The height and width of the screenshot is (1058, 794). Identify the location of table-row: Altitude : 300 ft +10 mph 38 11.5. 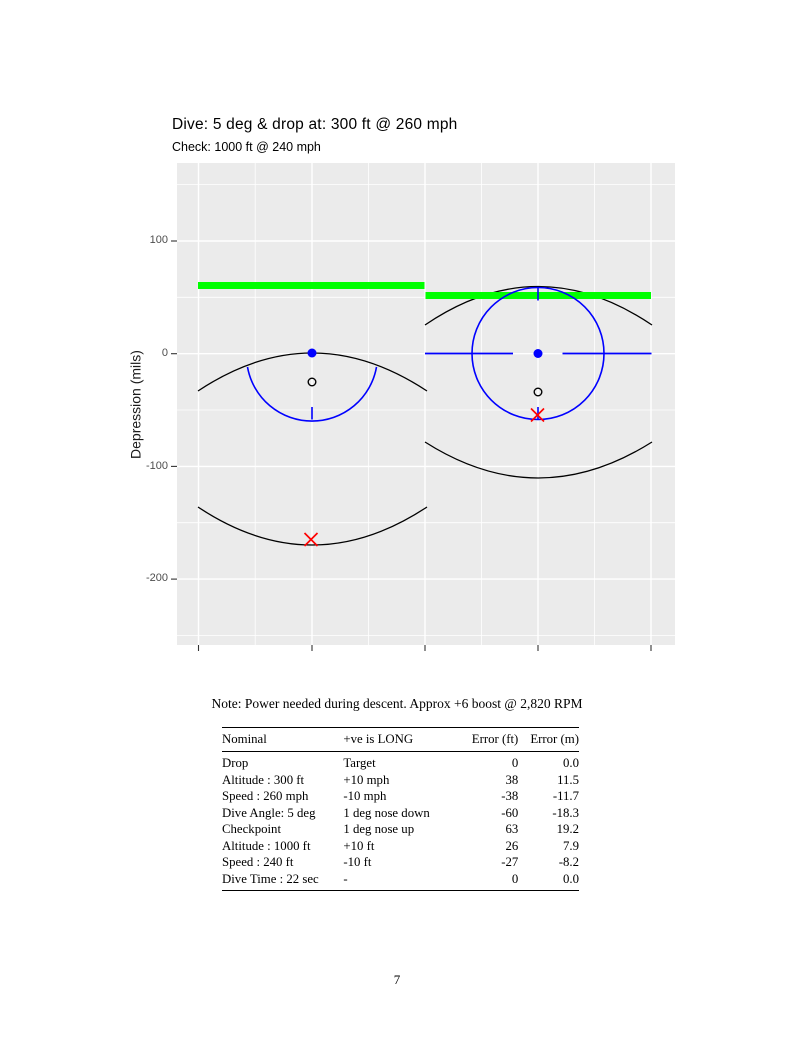
(400, 780).